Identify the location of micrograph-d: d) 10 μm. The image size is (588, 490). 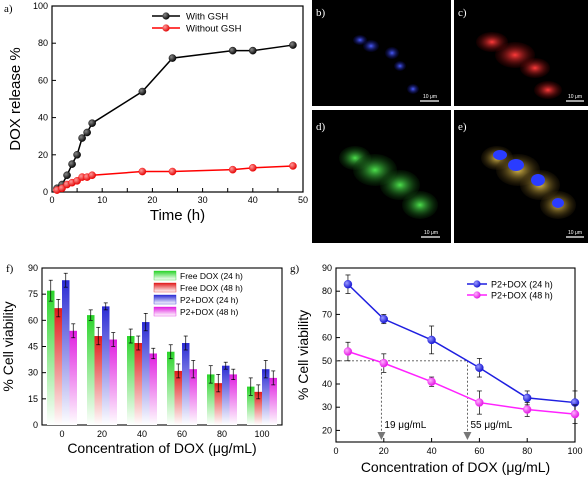
(381, 176).